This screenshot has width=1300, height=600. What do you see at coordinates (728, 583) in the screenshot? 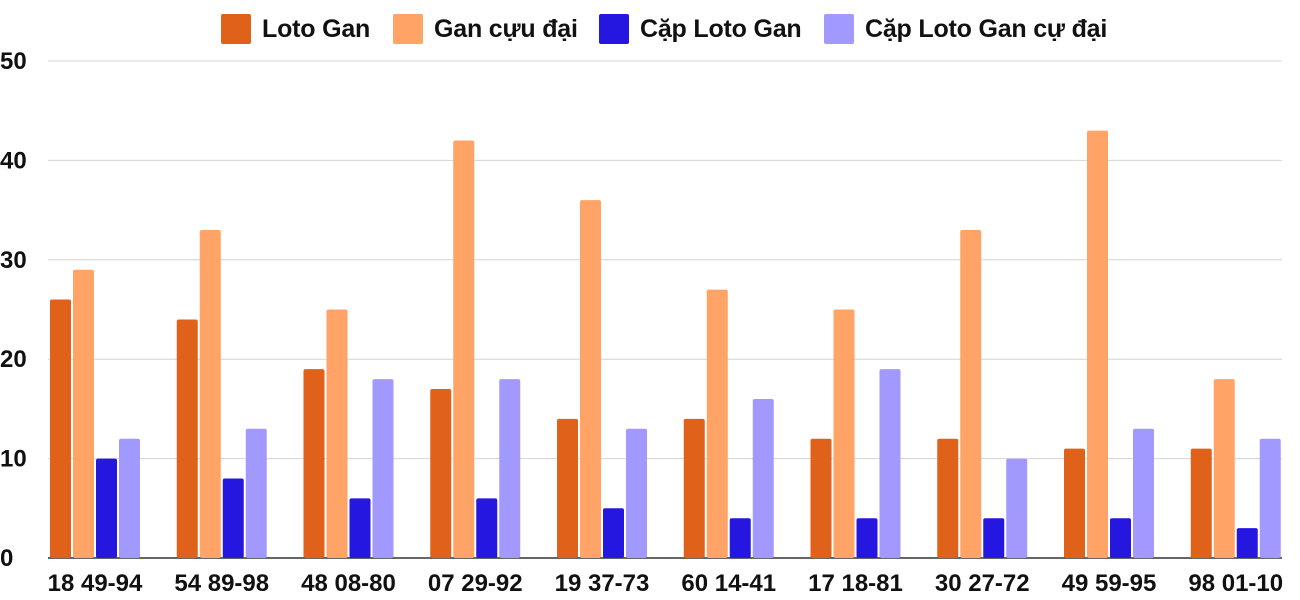
I see `x-category-label: 60 14-41` at bounding box center [728, 583].